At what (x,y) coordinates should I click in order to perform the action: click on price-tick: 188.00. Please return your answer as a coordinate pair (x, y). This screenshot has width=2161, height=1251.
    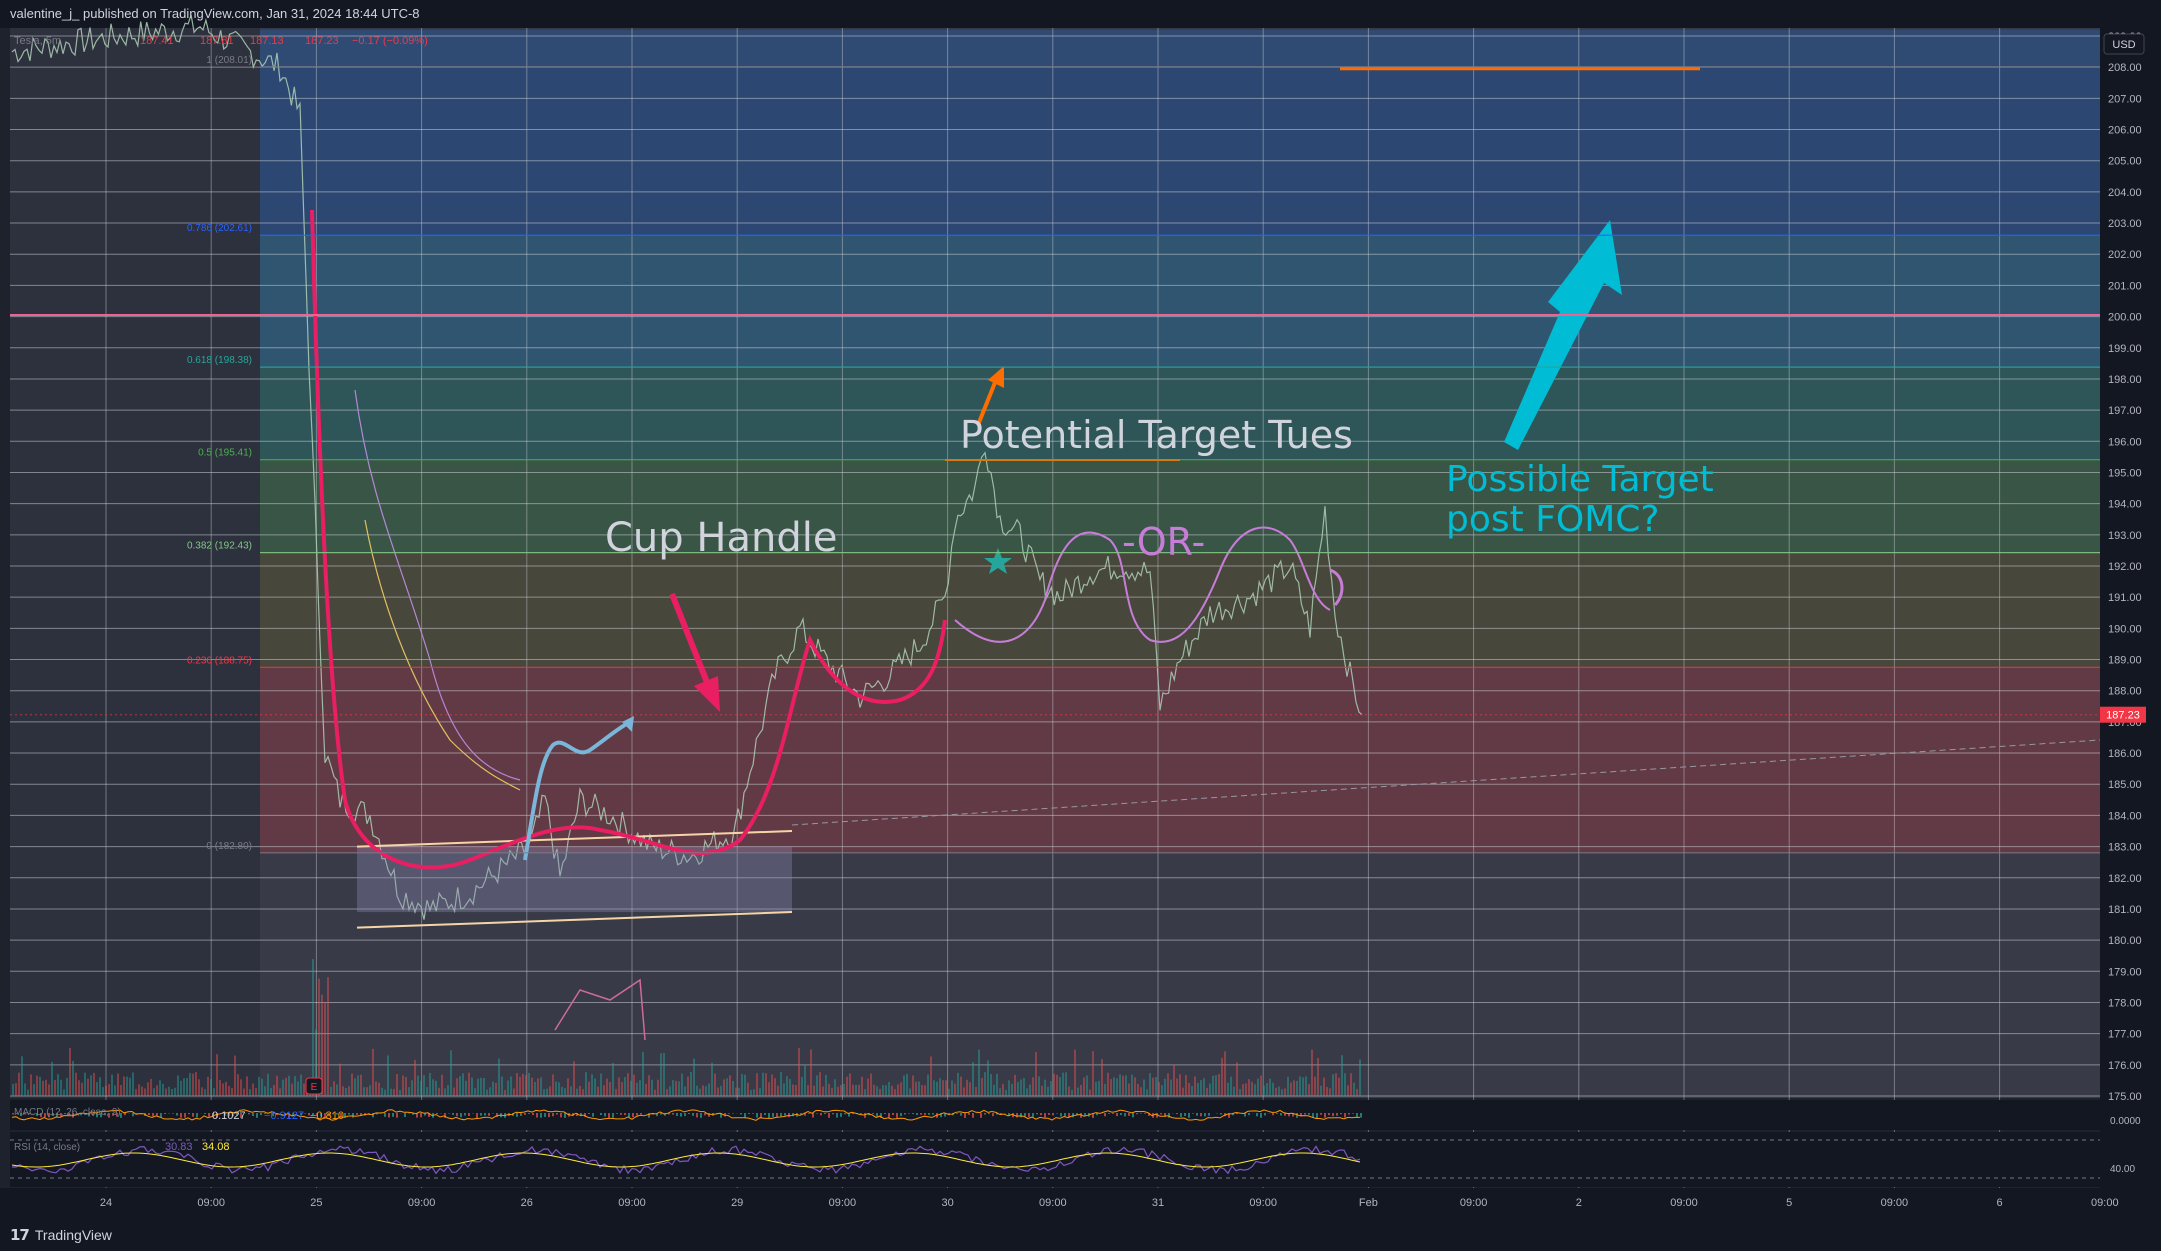
    Looking at the image, I should click on (2125, 692).